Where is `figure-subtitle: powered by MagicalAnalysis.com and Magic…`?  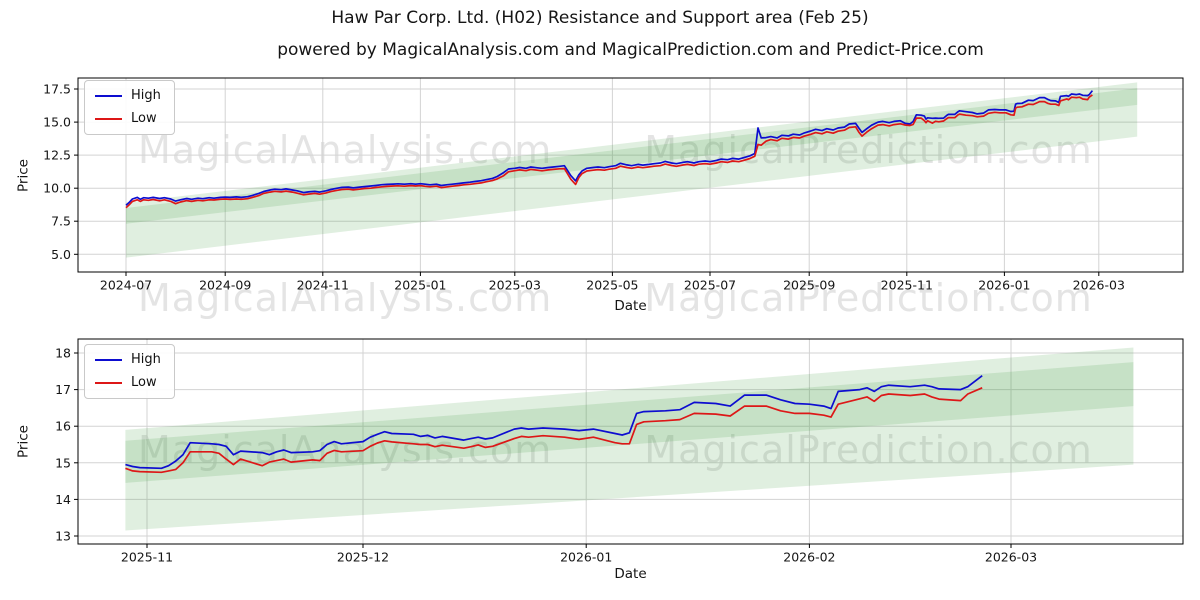 figure-subtitle: powered by MagicalAnalysis.com and Magic… is located at coordinates (630, 50).